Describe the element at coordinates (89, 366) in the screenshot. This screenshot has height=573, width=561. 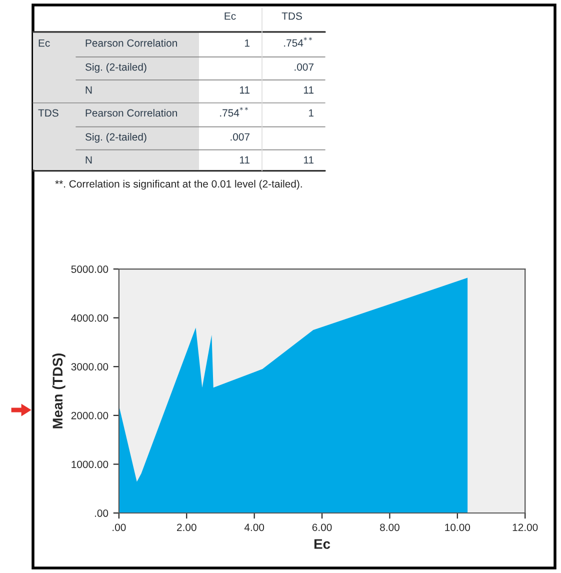
I see `y-tick-label: 3000.00` at that location.